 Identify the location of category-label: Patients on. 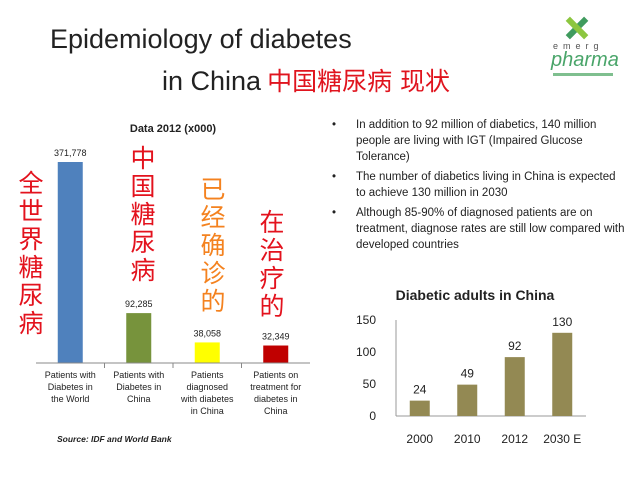
(275, 375).